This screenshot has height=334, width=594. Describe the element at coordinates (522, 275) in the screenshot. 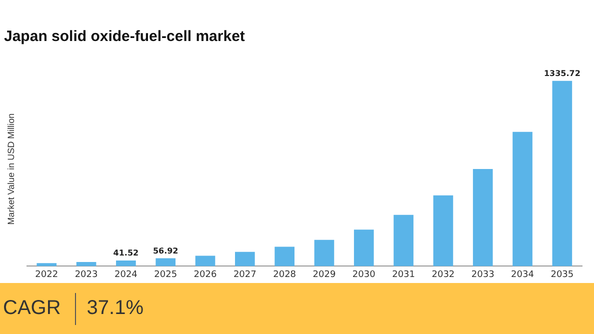

I see `x-tick-label: 2034` at that location.